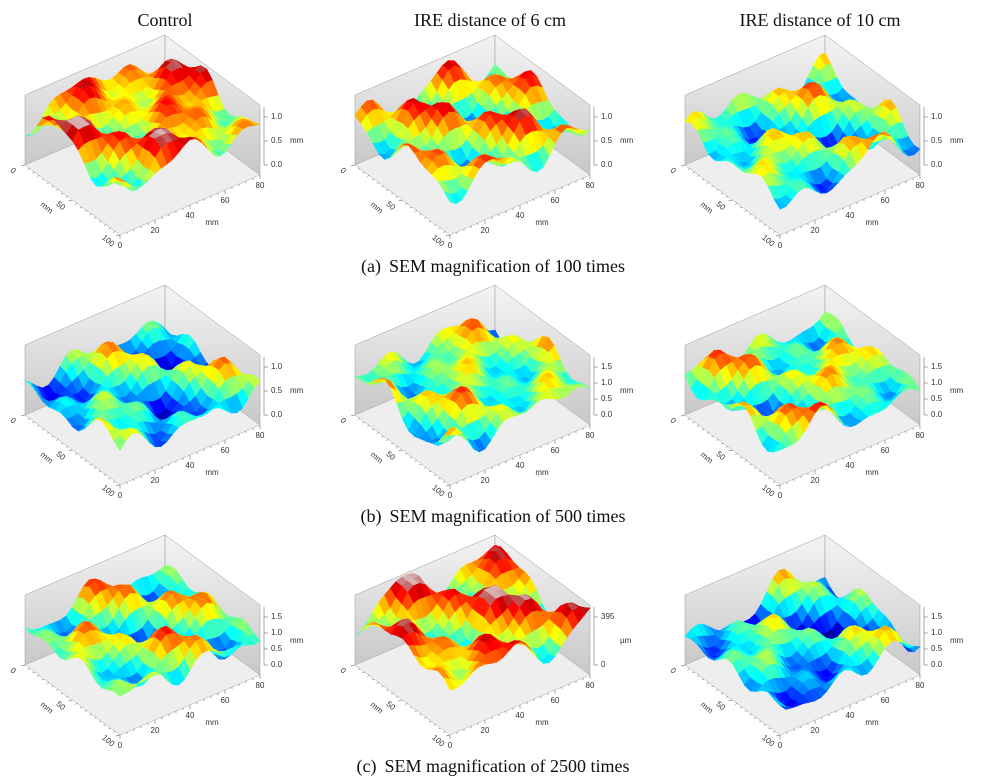 This screenshot has height=776, width=986. What do you see at coordinates (490, 20) in the screenshot?
I see `column-title: IRE distance of 6 cm` at bounding box center [490, 20].